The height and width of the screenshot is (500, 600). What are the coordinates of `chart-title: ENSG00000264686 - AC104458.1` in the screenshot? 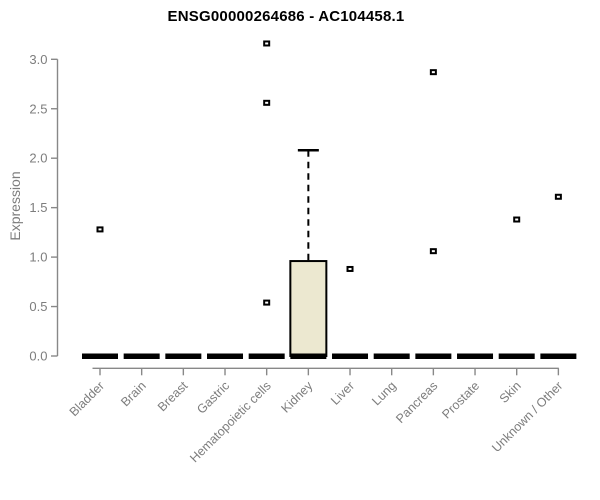 It's located at (286, 16).